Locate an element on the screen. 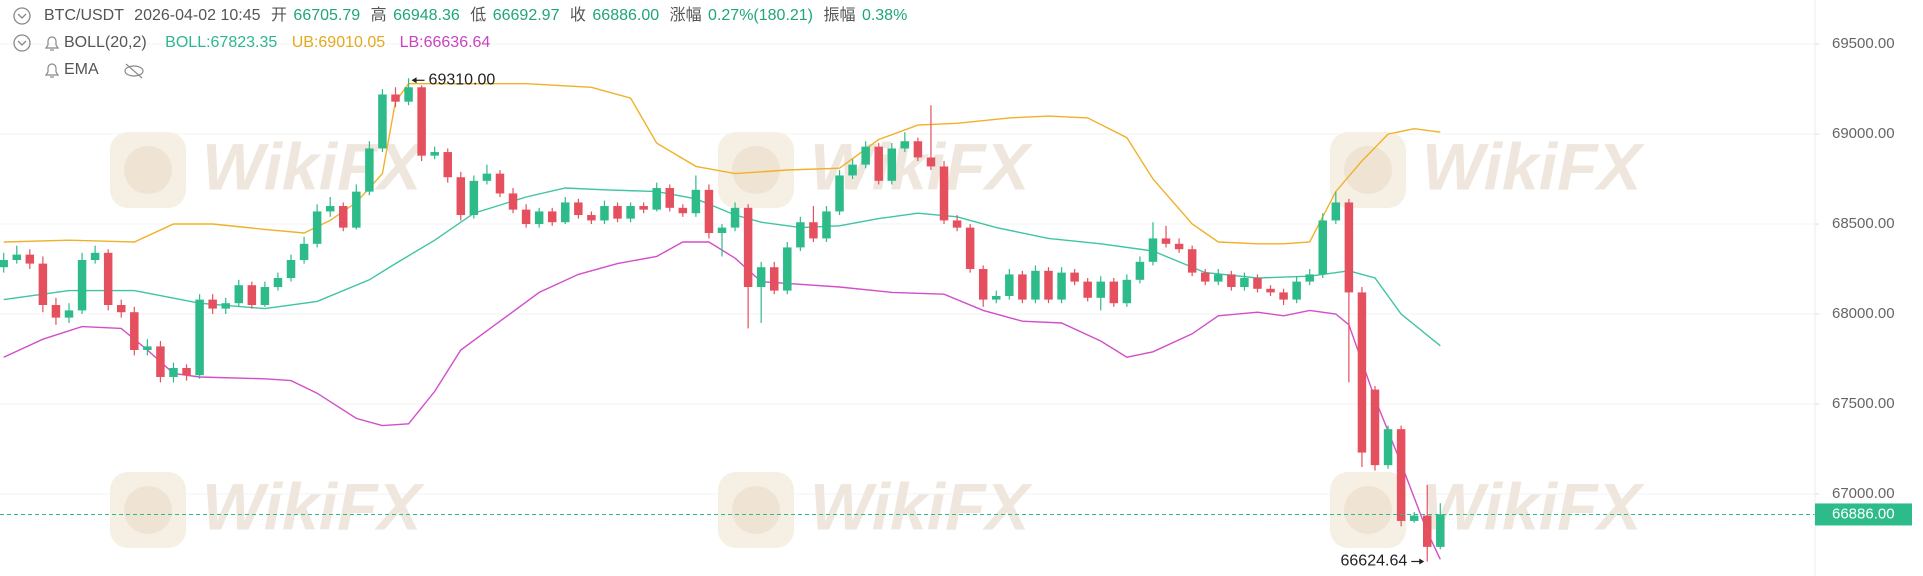 The width and height of the screenshot is (1923, 576). annotation-arrow is located at coordinates (1422, 561).